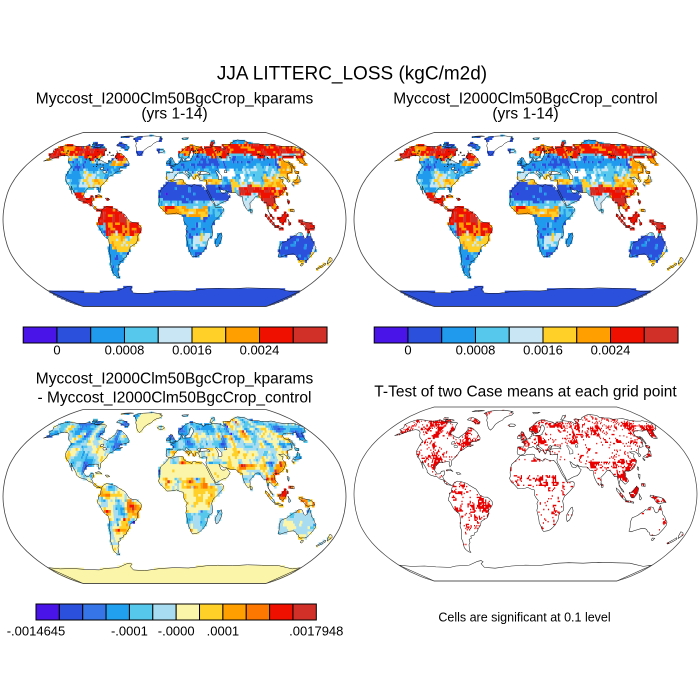 The image size is (700, 700). What do you see at coordinates (524, 618) in the screenshot?
I see `svg-text:Cells are significant at 0.1 l: Cells are significant at 0.1 level` at bounding box center [524, 618].